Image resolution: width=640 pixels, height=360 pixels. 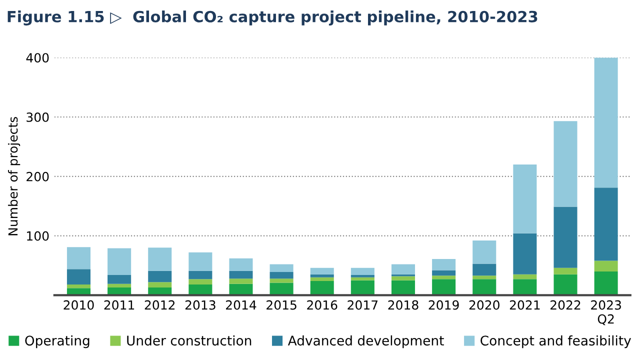 What do you see at coordinates (281, 305) in the screenshot?
I see `x-tick-label: 2015` at bounding box center [281, 305].